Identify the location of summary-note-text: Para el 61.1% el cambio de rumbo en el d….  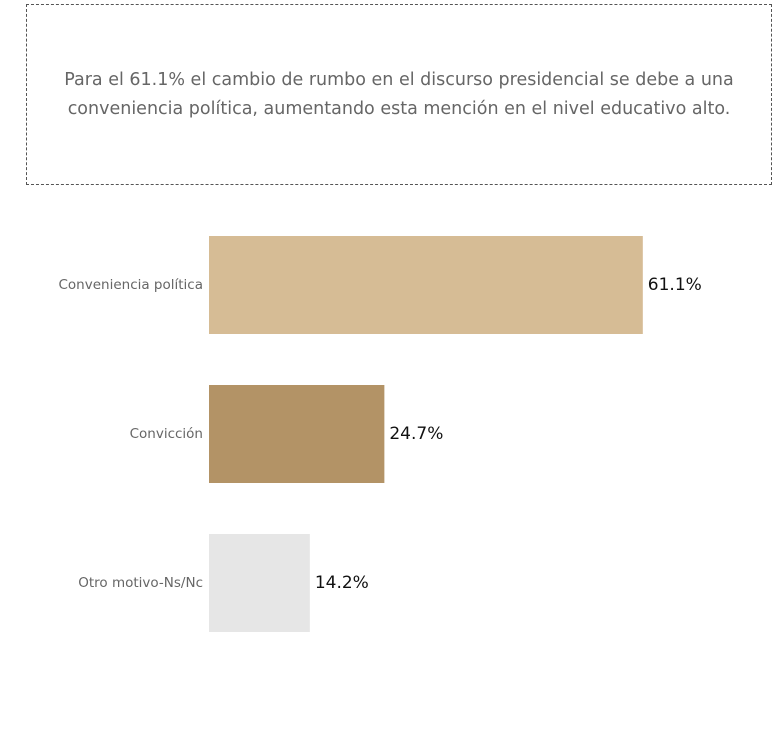
(399, 94).